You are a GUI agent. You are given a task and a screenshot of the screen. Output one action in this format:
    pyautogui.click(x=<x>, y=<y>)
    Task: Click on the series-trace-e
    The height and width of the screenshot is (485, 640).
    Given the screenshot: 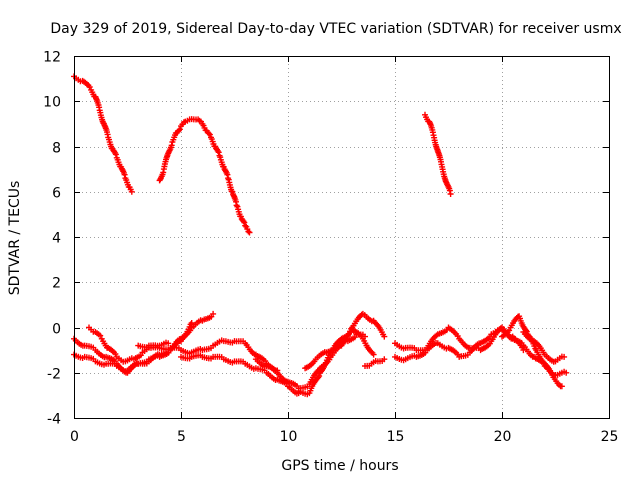 What is the action you would take?
    pyautogui.click(x=240, y=374)
    